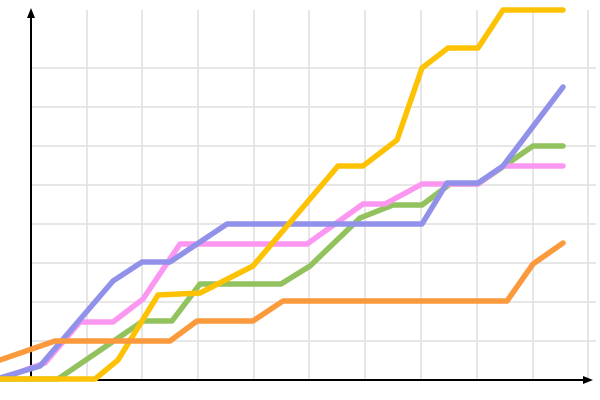 The image size is (600, 400). I want to click on y-axis-arrow-icon, so click(31, 13).